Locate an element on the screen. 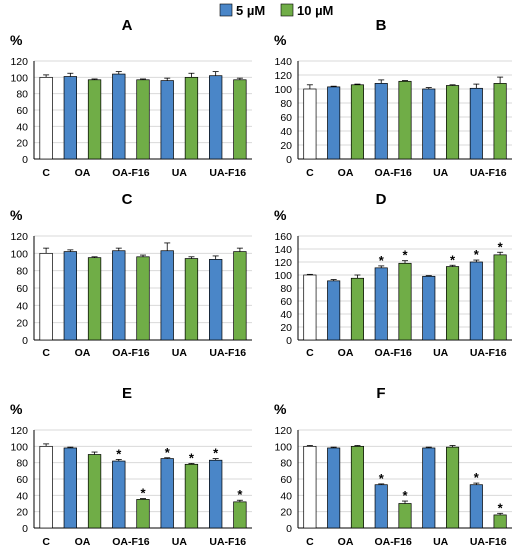 The image size is (520, 550). panel-e: 0 20 40 60 80 100 120 E% * * * * * * C OA OA-F16 UA UA-F16 is located at coordinates (131, 466).